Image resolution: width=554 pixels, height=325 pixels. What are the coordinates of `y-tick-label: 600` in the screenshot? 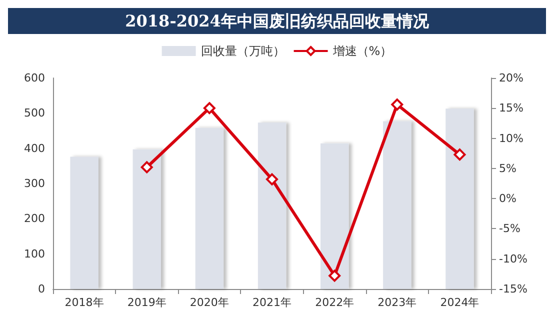 It's located at (34, 78).